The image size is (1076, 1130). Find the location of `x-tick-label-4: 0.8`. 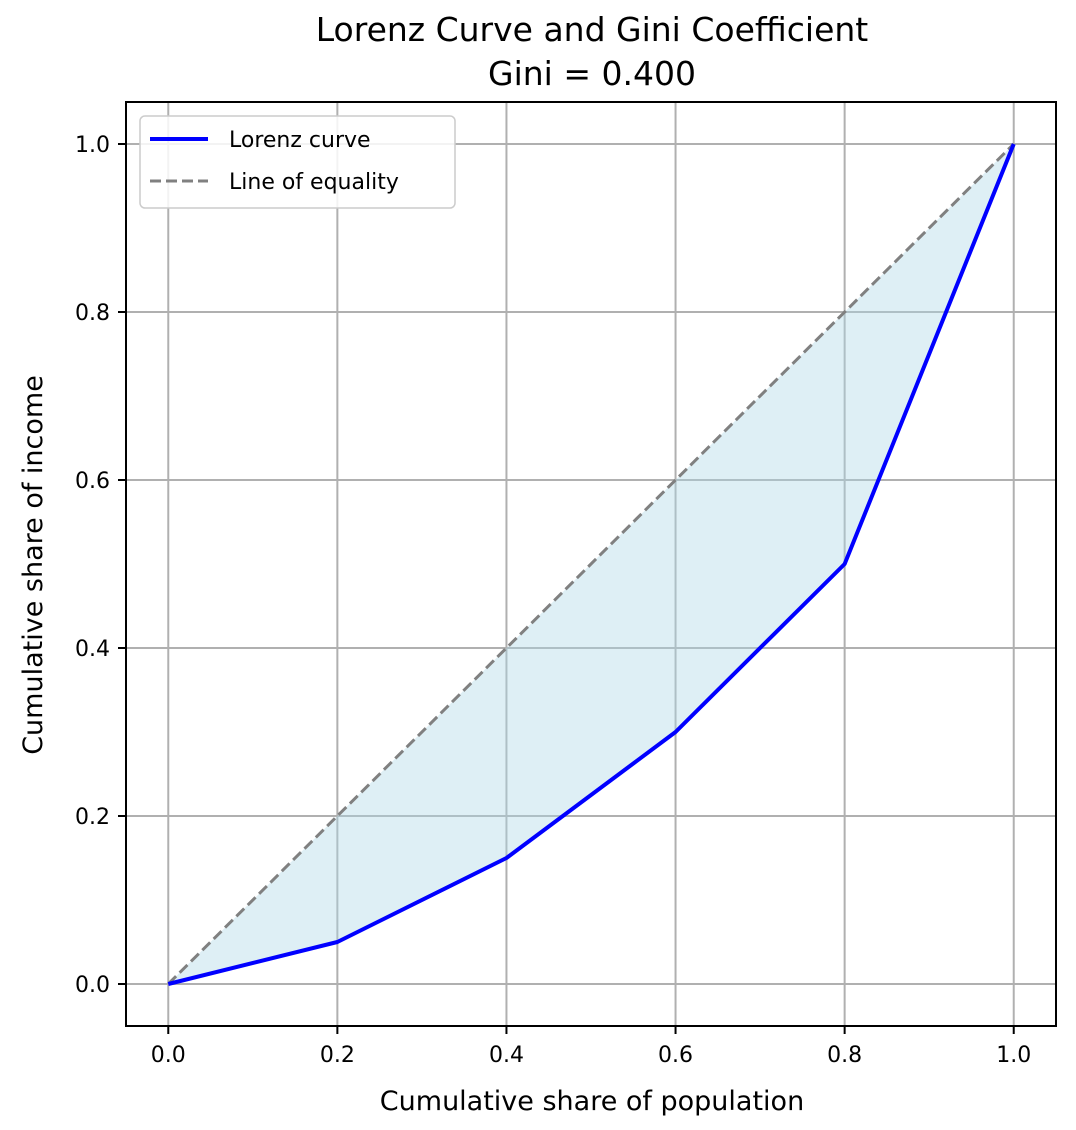

x-tick-label-4: 0.8 is located at coordinates (844, 1055).